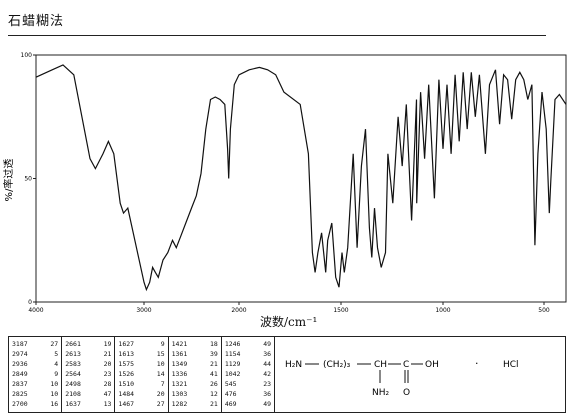 This screenshot has width=570, height=417. What do you see at coordinates (195, 354) in the screenshot?
I see `peak-row: 1361 39` at bounding box center [195, 354].